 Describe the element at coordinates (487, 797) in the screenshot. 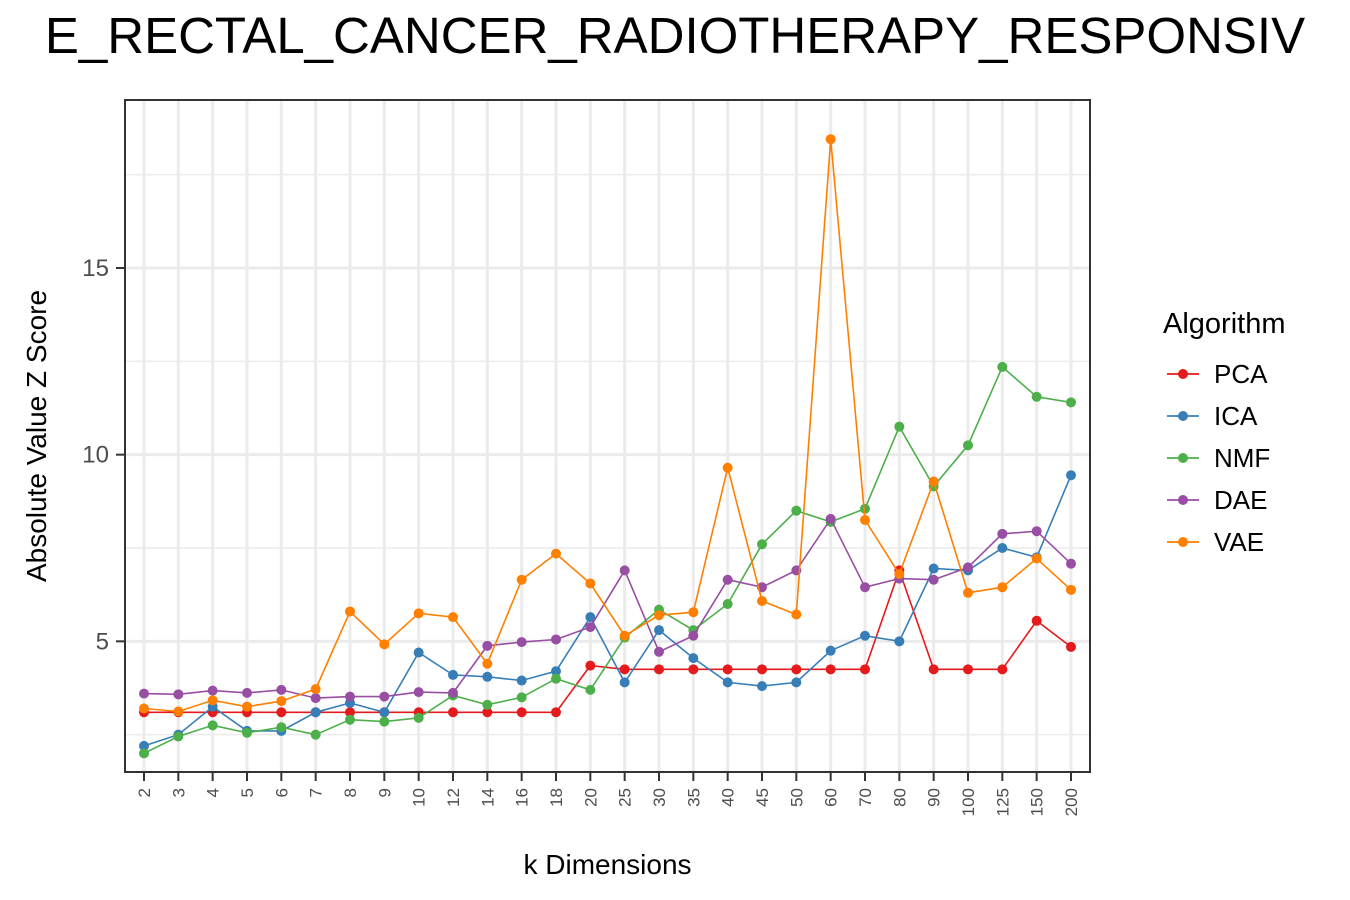

I see `x-tick-label: 14` at that location.